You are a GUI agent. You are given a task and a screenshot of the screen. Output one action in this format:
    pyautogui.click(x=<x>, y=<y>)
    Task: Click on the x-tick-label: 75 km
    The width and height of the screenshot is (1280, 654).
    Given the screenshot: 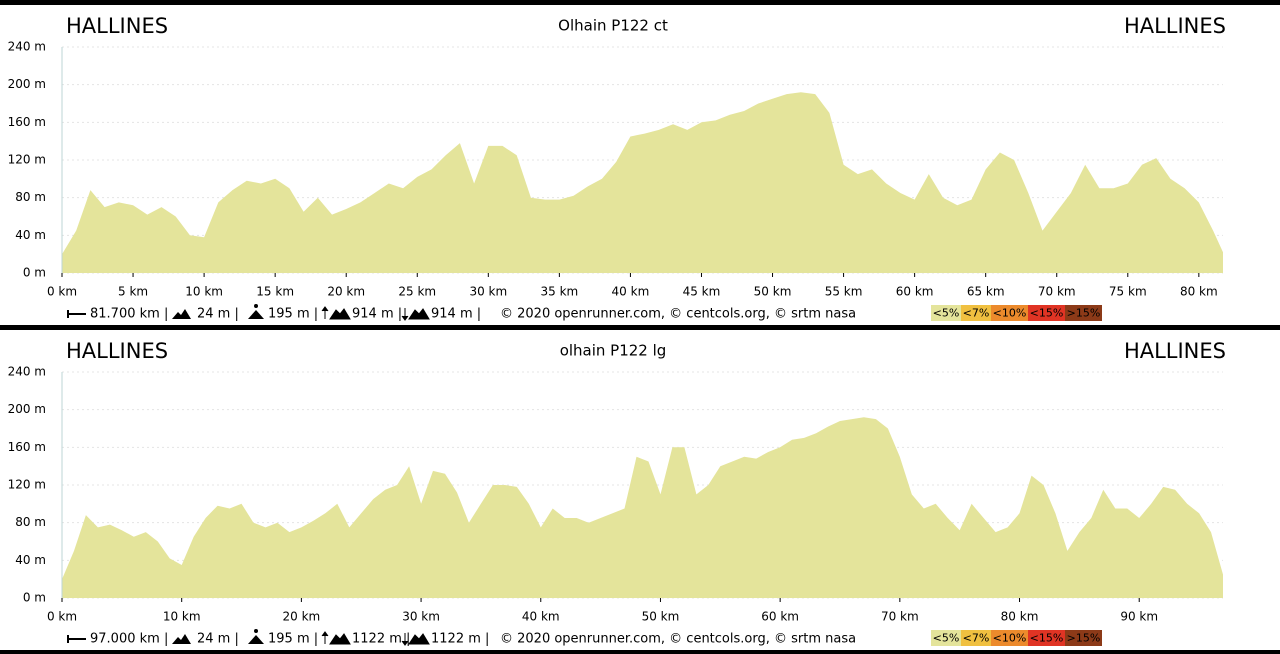 What is the action you would take?
    pyautogui.click(x=1128, y=292)
    